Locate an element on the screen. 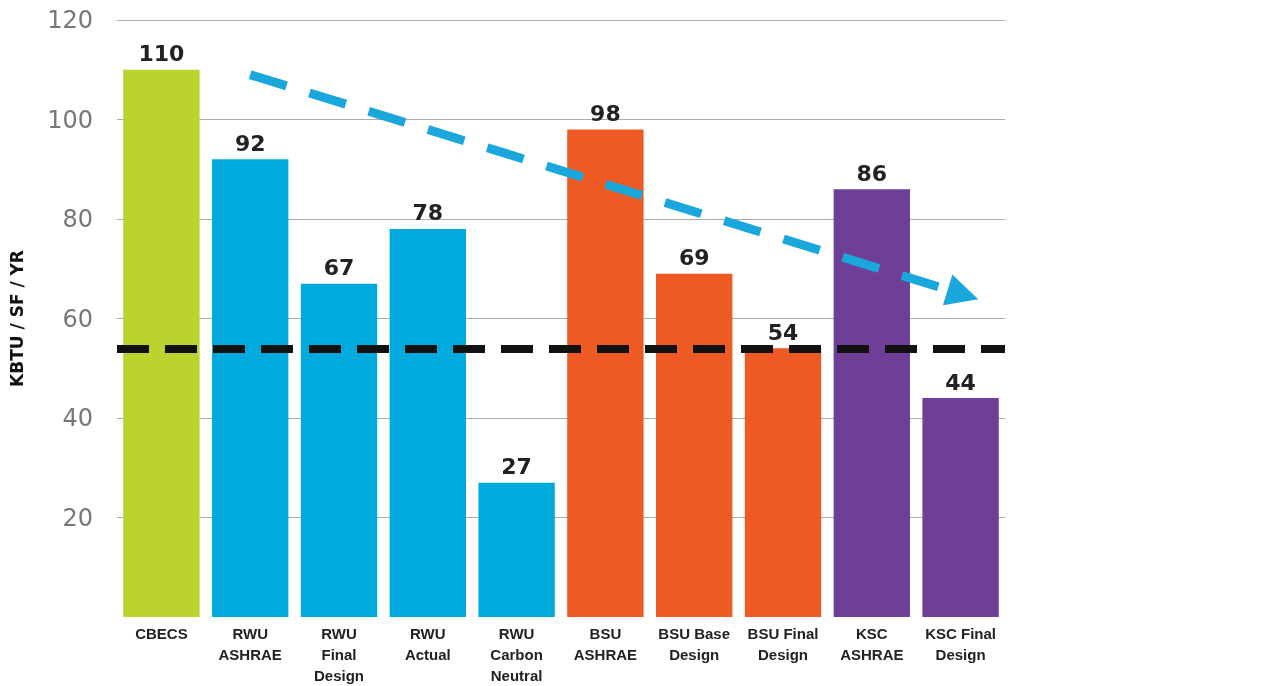 Image resolution: width=1287 pixels, height=686 pixels. y-tick-label: 80 is located at coordinates (77, 219).